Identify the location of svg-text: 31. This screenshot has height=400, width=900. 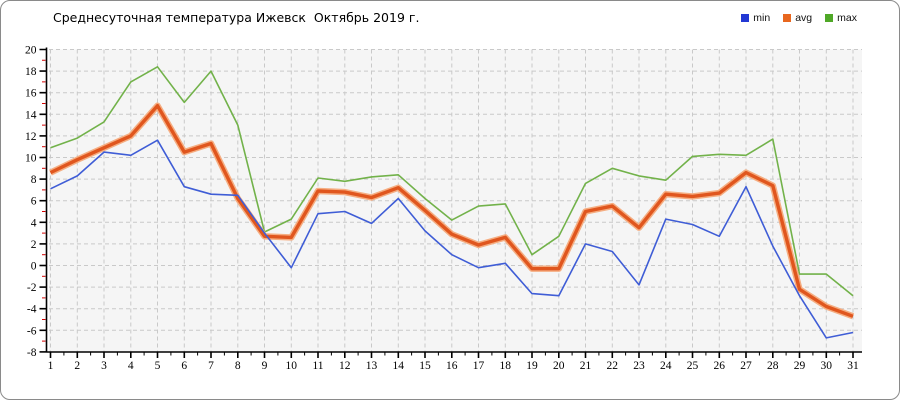
(853, 366).